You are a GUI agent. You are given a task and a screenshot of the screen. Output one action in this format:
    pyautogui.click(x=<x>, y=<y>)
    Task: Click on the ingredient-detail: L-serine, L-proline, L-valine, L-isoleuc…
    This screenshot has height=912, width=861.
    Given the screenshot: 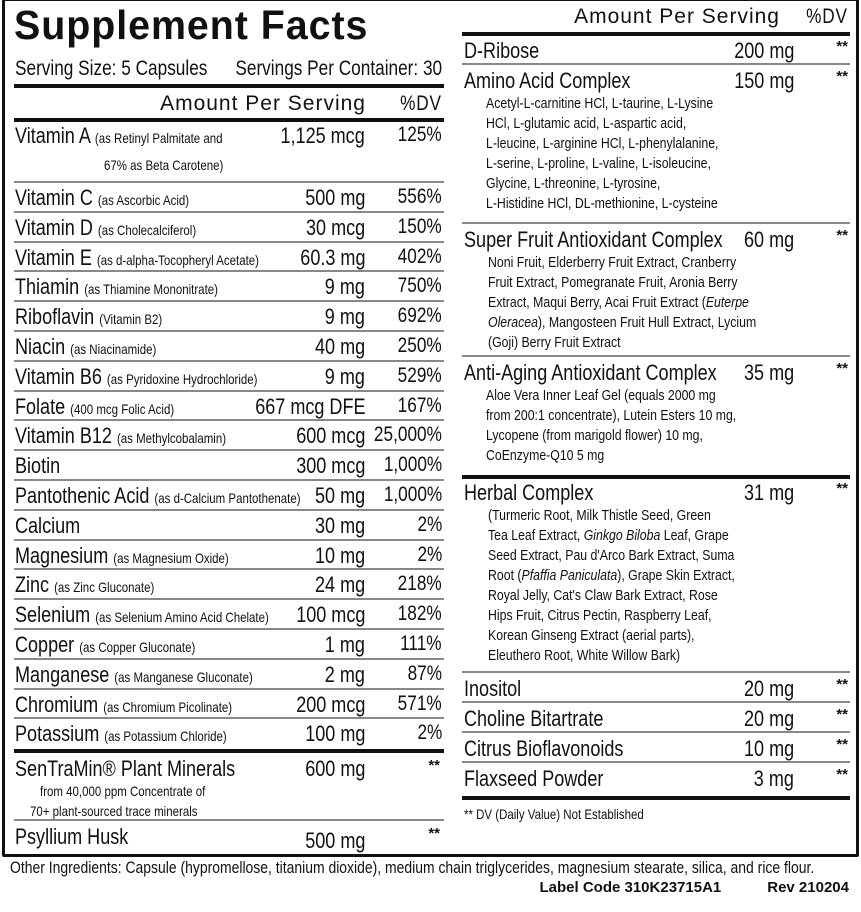 What is the action you would take?
    pyautogui.click(x=598, y=163)
    